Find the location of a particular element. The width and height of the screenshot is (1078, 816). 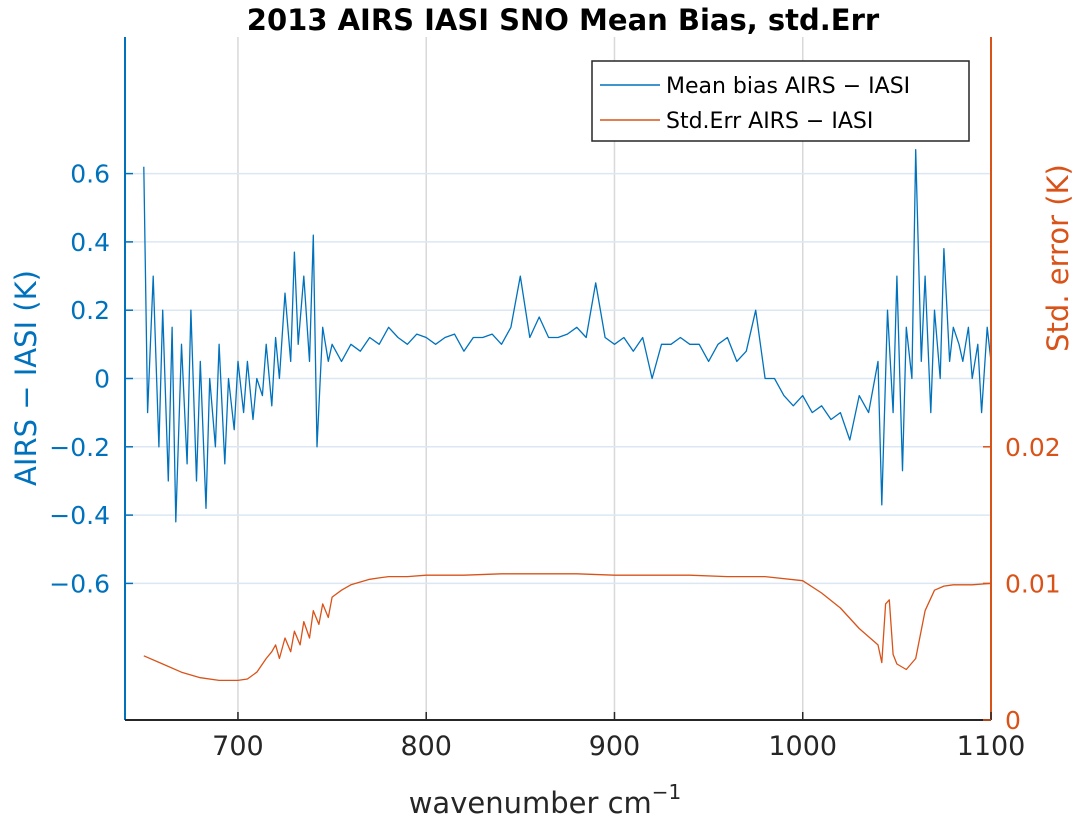

y-left-tick-label: 0.2 is located at coordinates (90, 310).